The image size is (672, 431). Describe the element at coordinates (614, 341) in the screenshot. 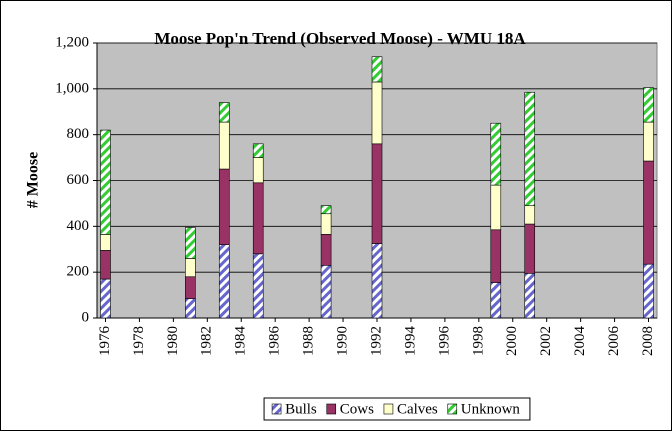

I see `x-tick-label: 2006` at that location.